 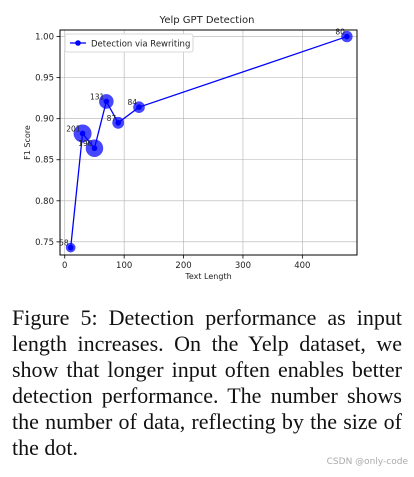 I want to click on legend-marker-swatch, so click(x=78, y=43).